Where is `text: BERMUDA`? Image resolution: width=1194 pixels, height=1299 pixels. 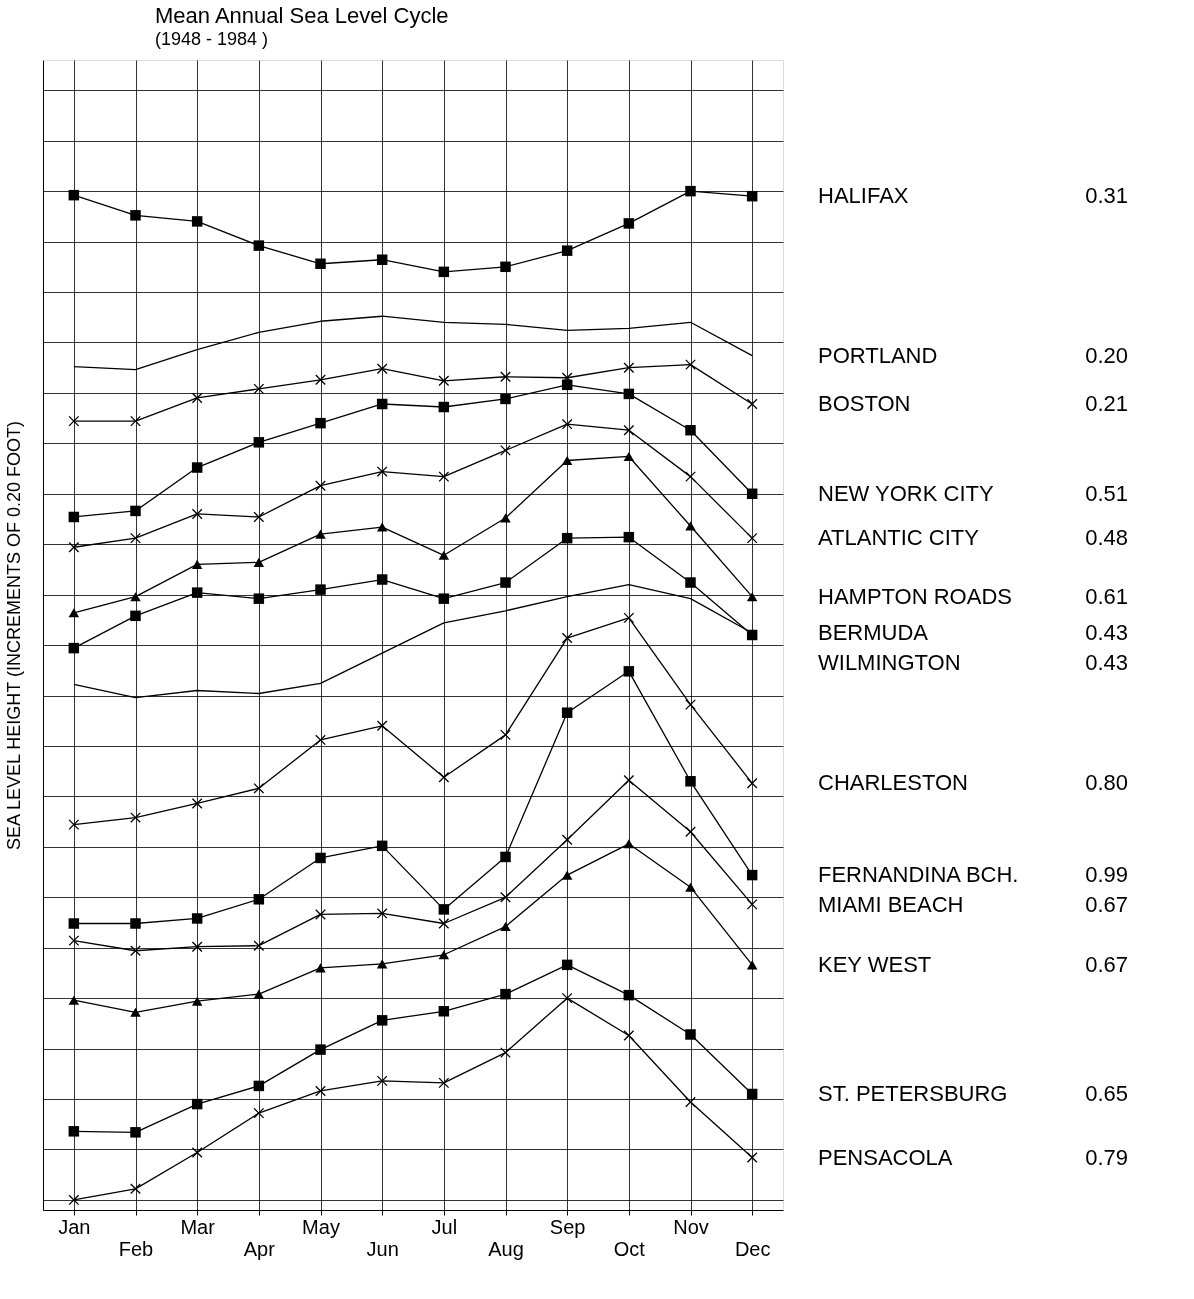
text: BERMUDA is located at coordinates (873, 632).